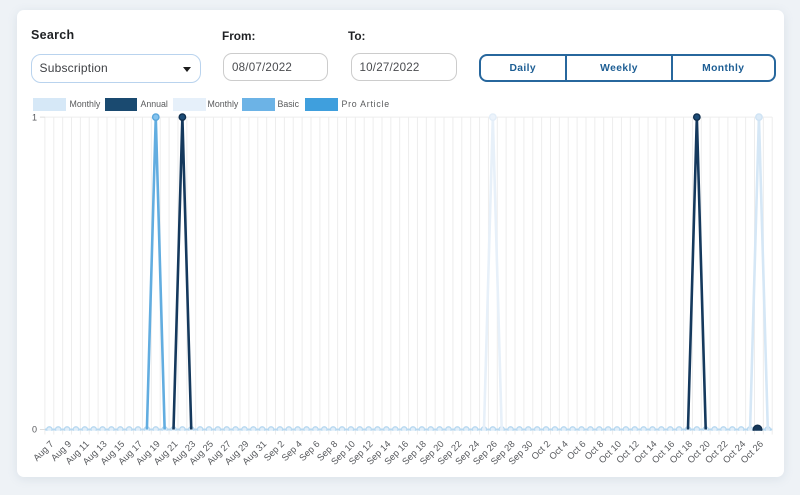  I want to click on svg-text: 1, so click(34, 117).